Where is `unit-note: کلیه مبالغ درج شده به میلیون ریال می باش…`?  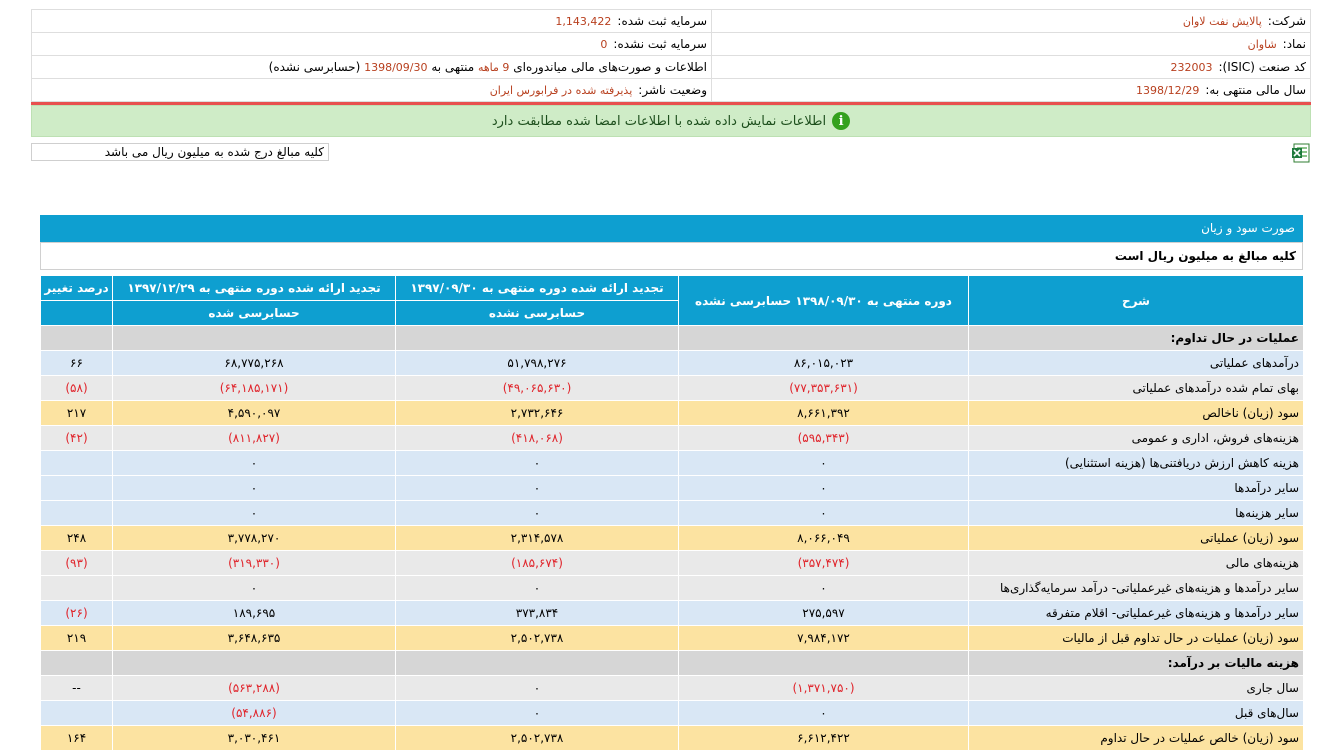
unit-note: کلیه مبالغ درج شده به میلیون ریال می باش… is located at coordinates (180, 152).